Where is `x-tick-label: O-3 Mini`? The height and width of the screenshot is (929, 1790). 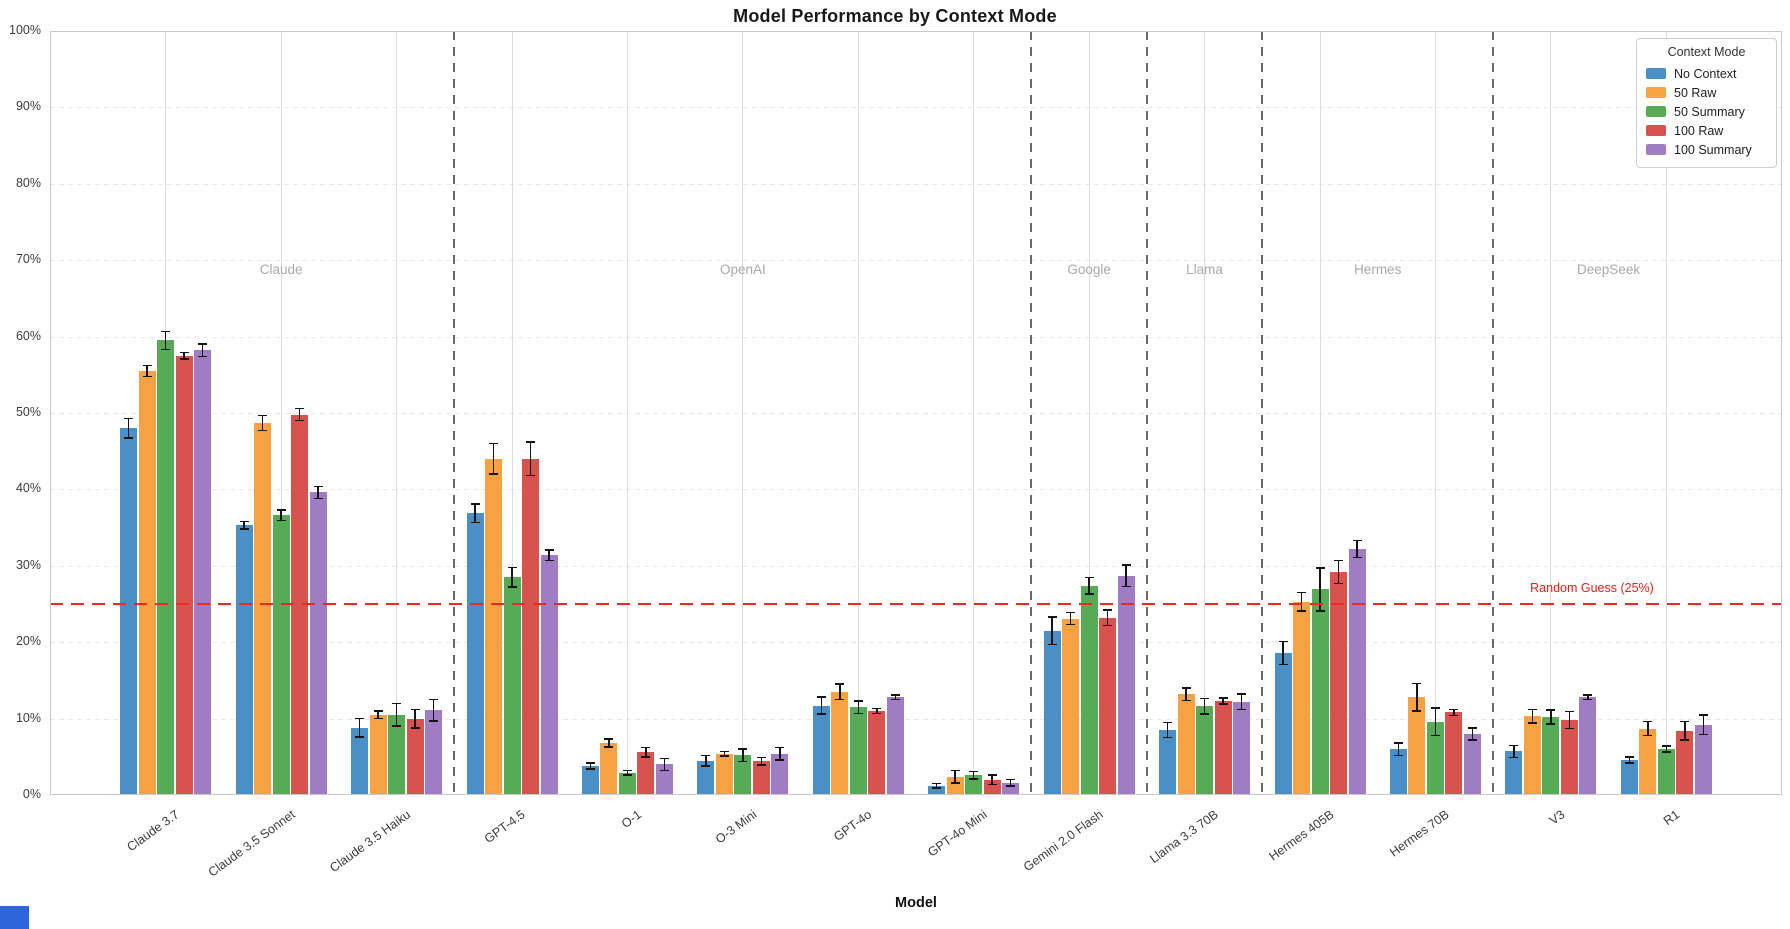 x-tick-label: O-3 Mini is located at coordinates (735, 827).